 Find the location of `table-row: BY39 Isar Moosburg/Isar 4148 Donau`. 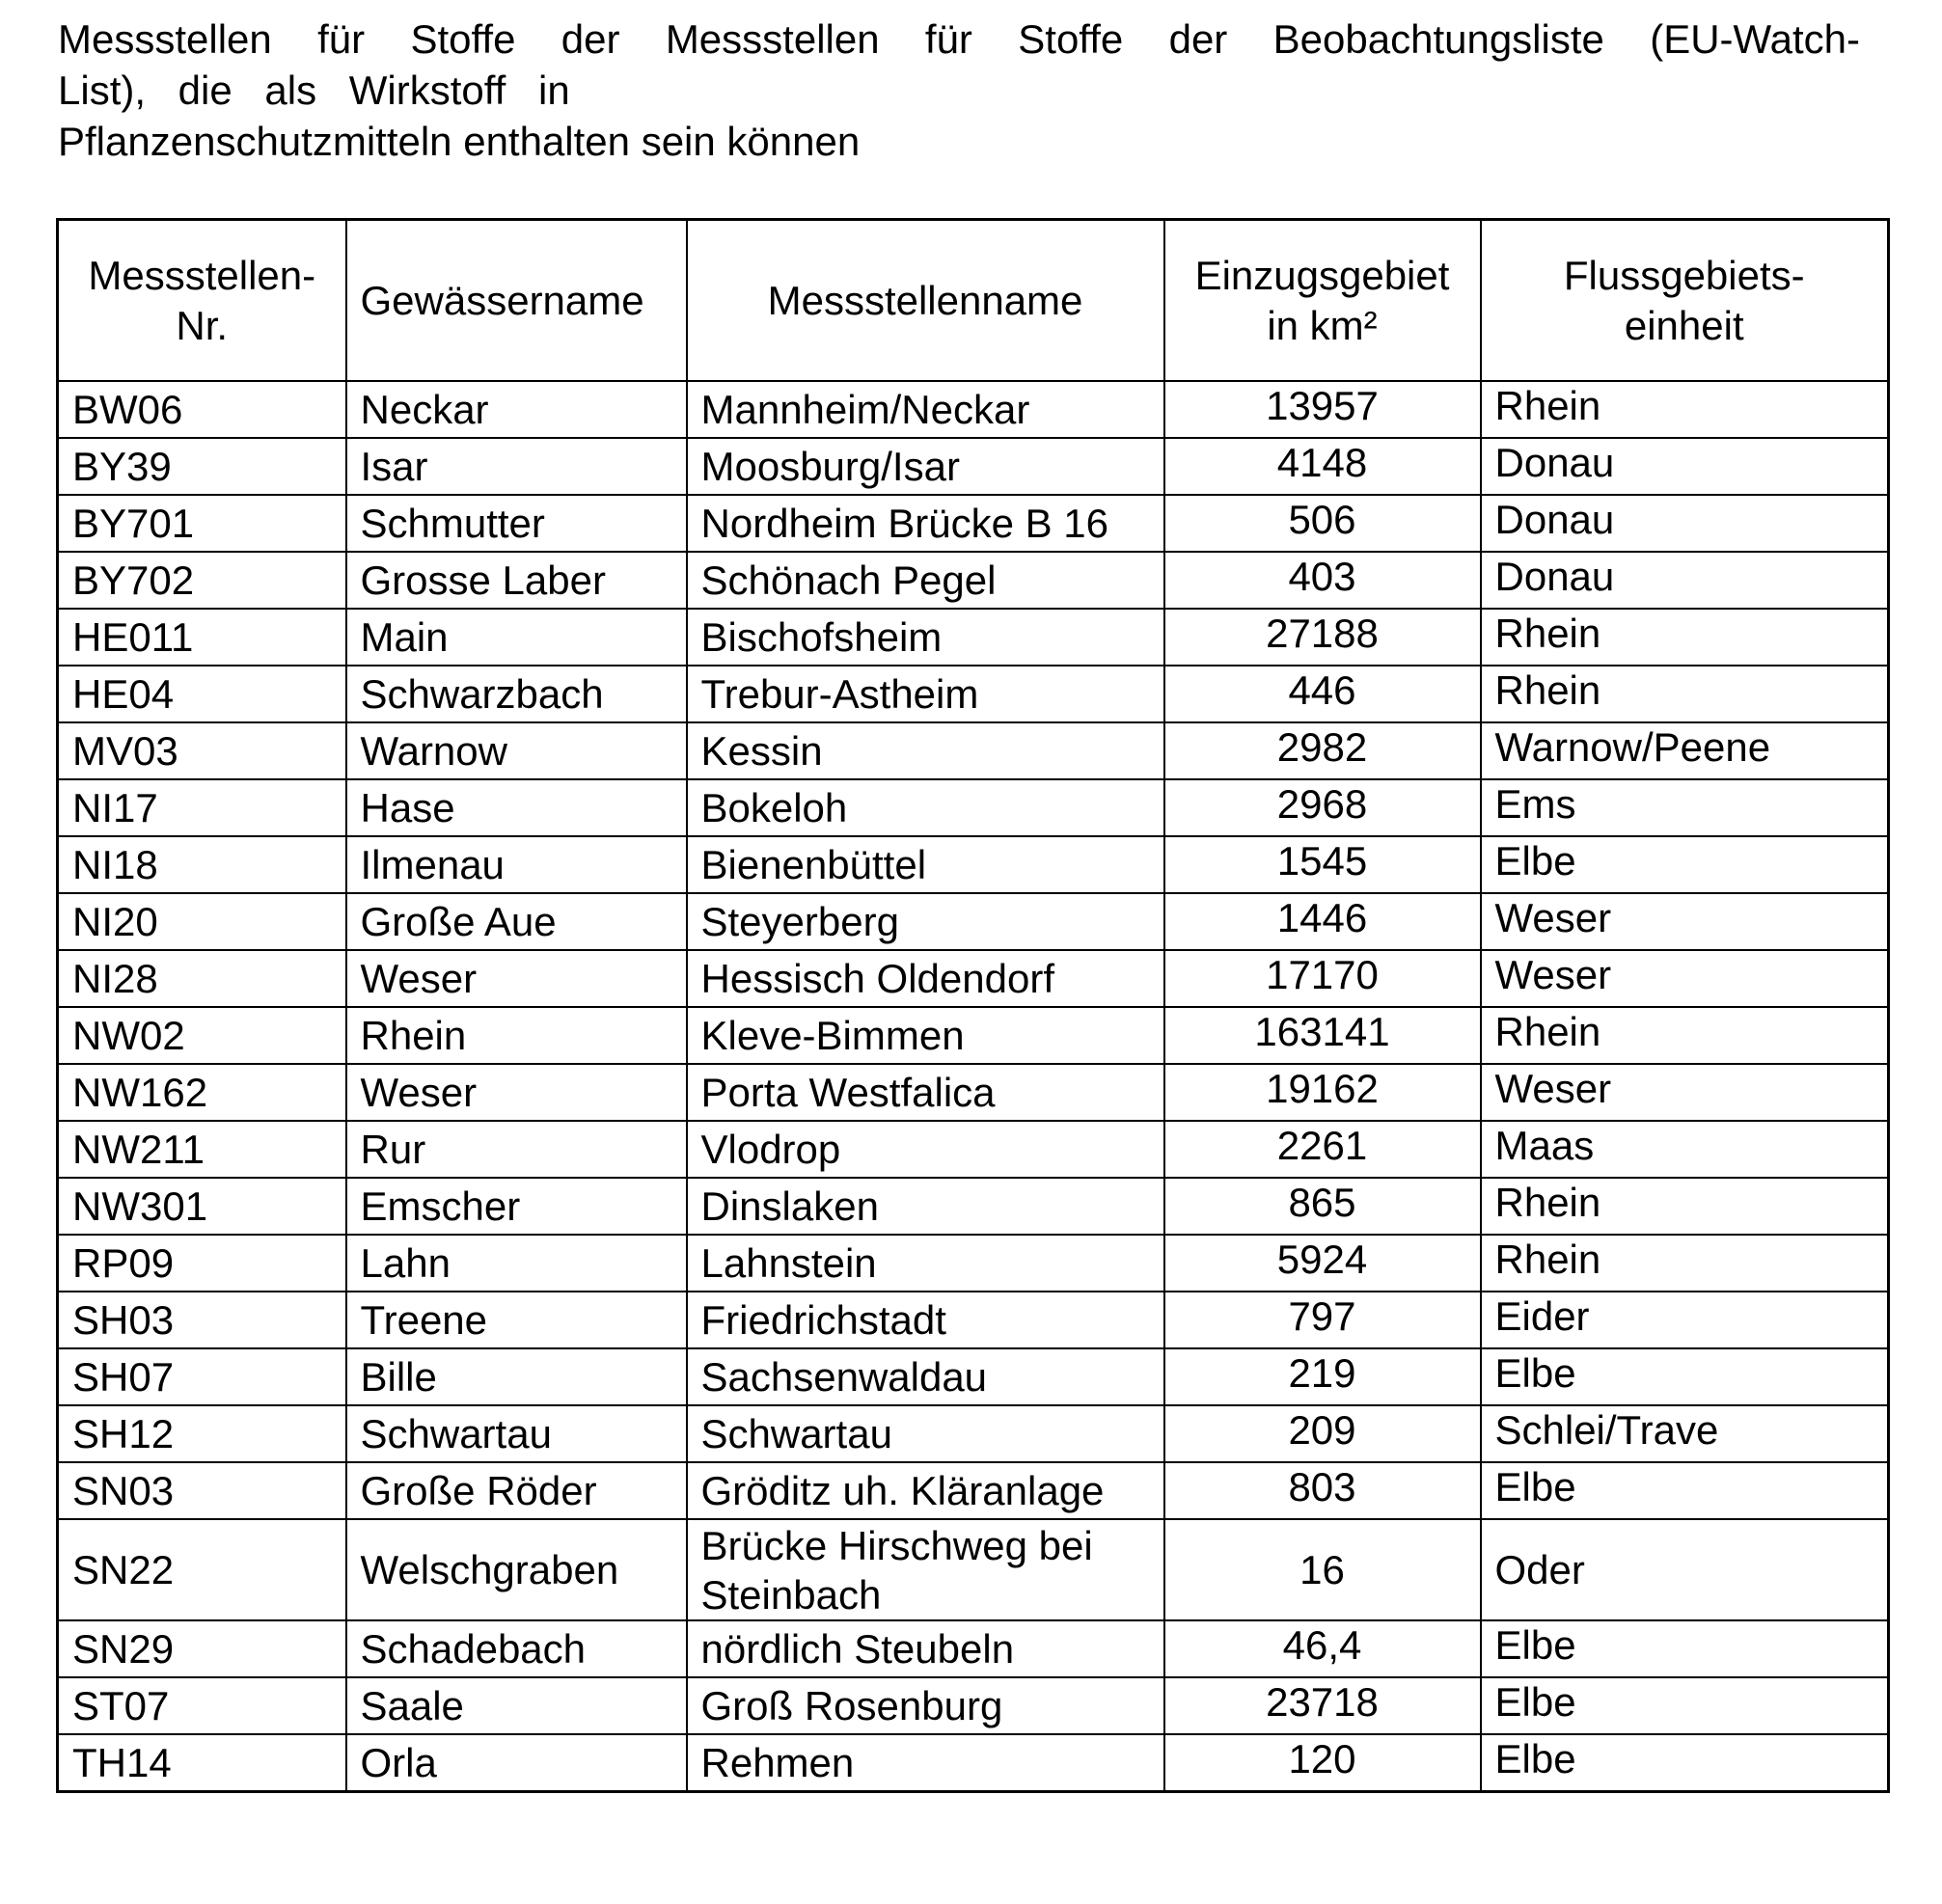

table-row: BY39 Isar Moosburg/Isar 4148 Donau is located at coordinates (973, 466).